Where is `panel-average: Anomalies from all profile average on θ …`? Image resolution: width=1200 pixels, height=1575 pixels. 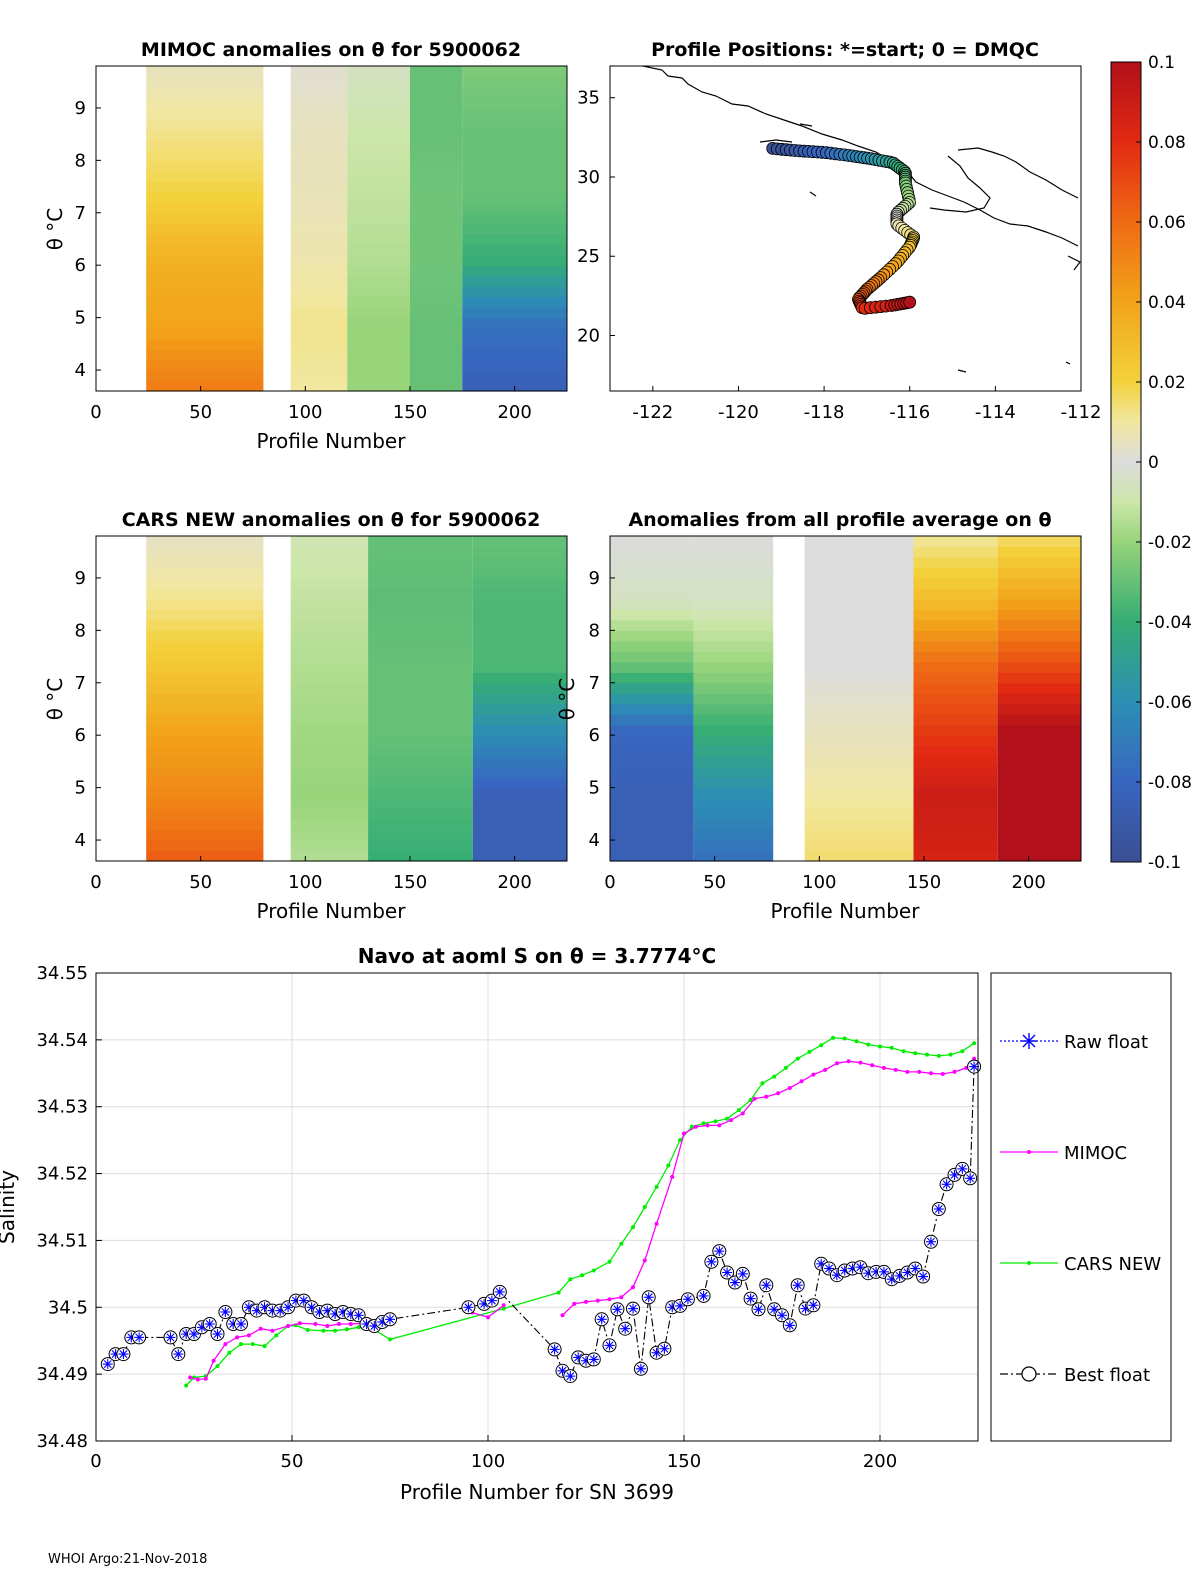 panel-average: Anomalies from all profile average on θ … is located at coordinates (818, 716).